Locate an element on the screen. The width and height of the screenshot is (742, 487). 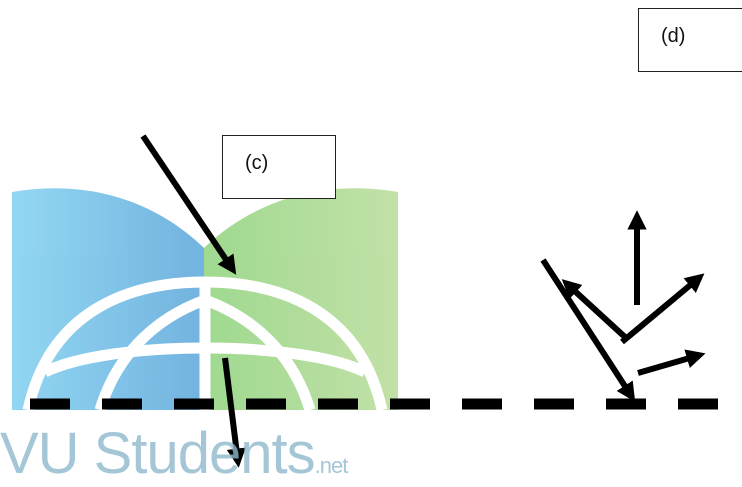
globe-icon is located at coordinates (205, 344).